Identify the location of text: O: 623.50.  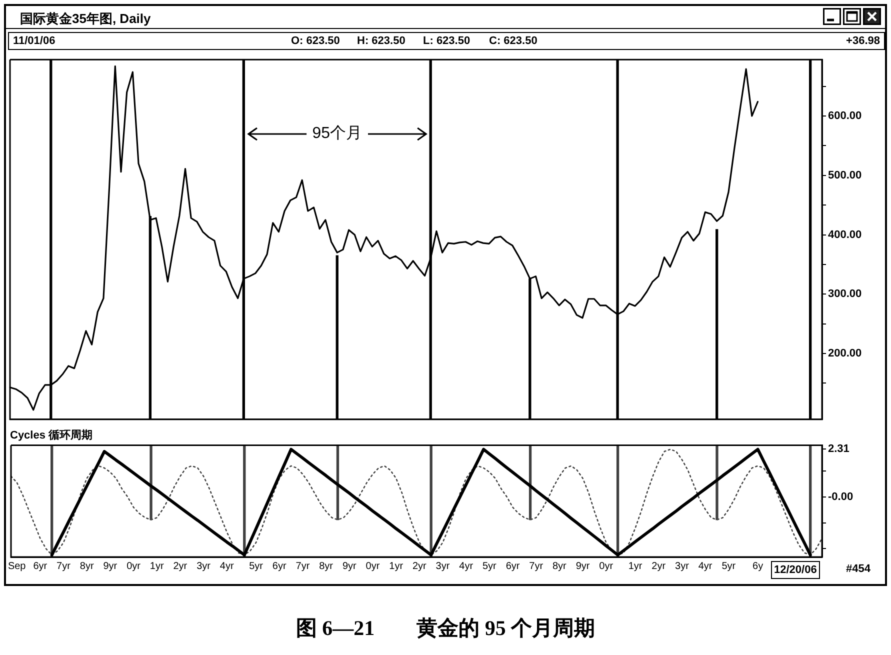
(315, 41).